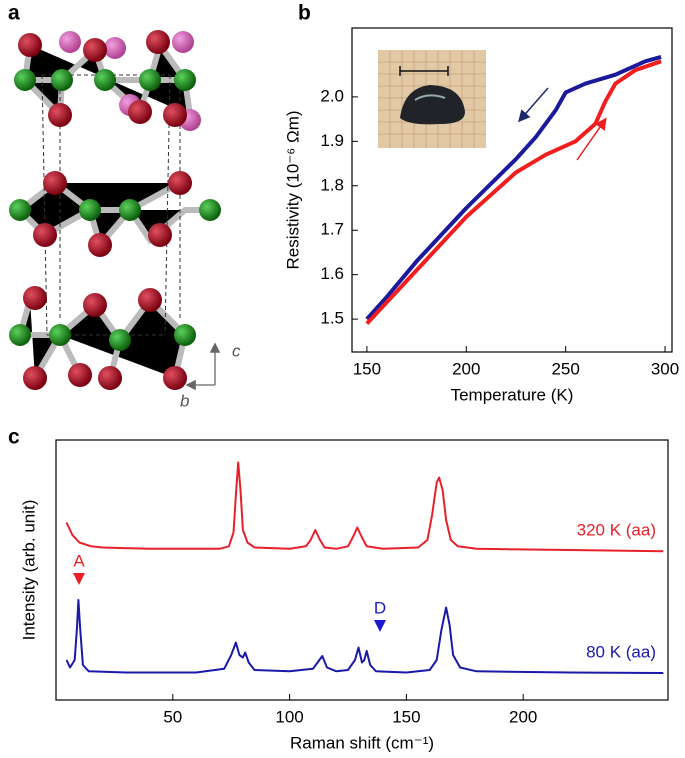 The height and width of the screenshot is (758, 685). Describe the element at coordinates (332, 140) in the screenshot. I see `y-tick-label: 1.9` at that location.